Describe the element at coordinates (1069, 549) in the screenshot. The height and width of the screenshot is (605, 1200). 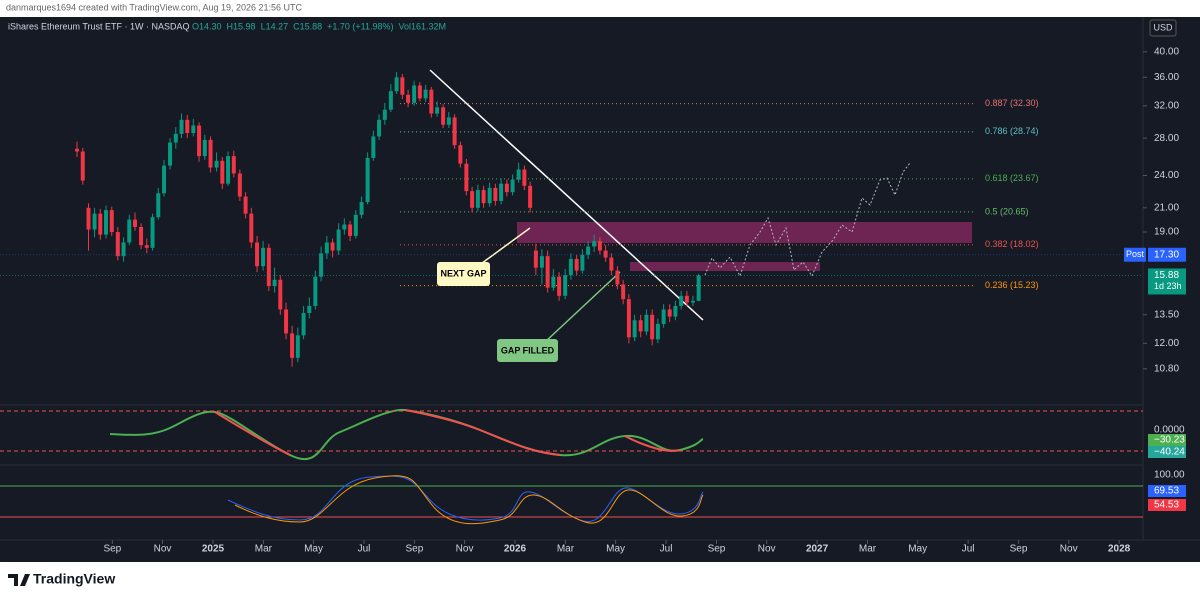
I see `x-tick-label: Nov` at that location.